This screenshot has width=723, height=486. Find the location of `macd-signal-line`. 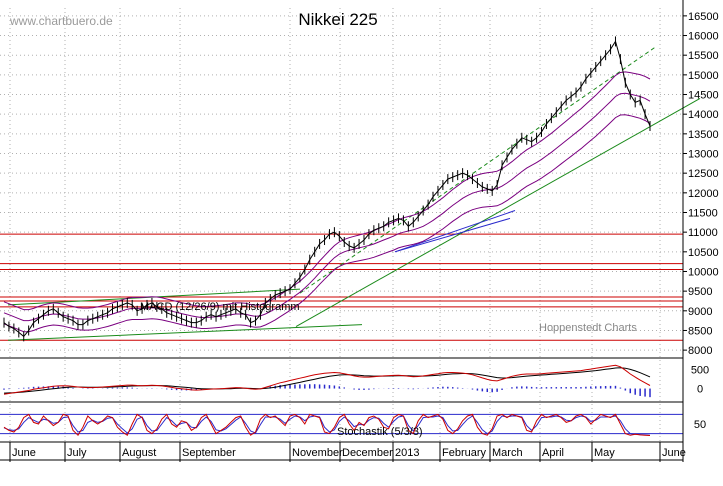

macd-signal-line is located at coordinates (327, 380).